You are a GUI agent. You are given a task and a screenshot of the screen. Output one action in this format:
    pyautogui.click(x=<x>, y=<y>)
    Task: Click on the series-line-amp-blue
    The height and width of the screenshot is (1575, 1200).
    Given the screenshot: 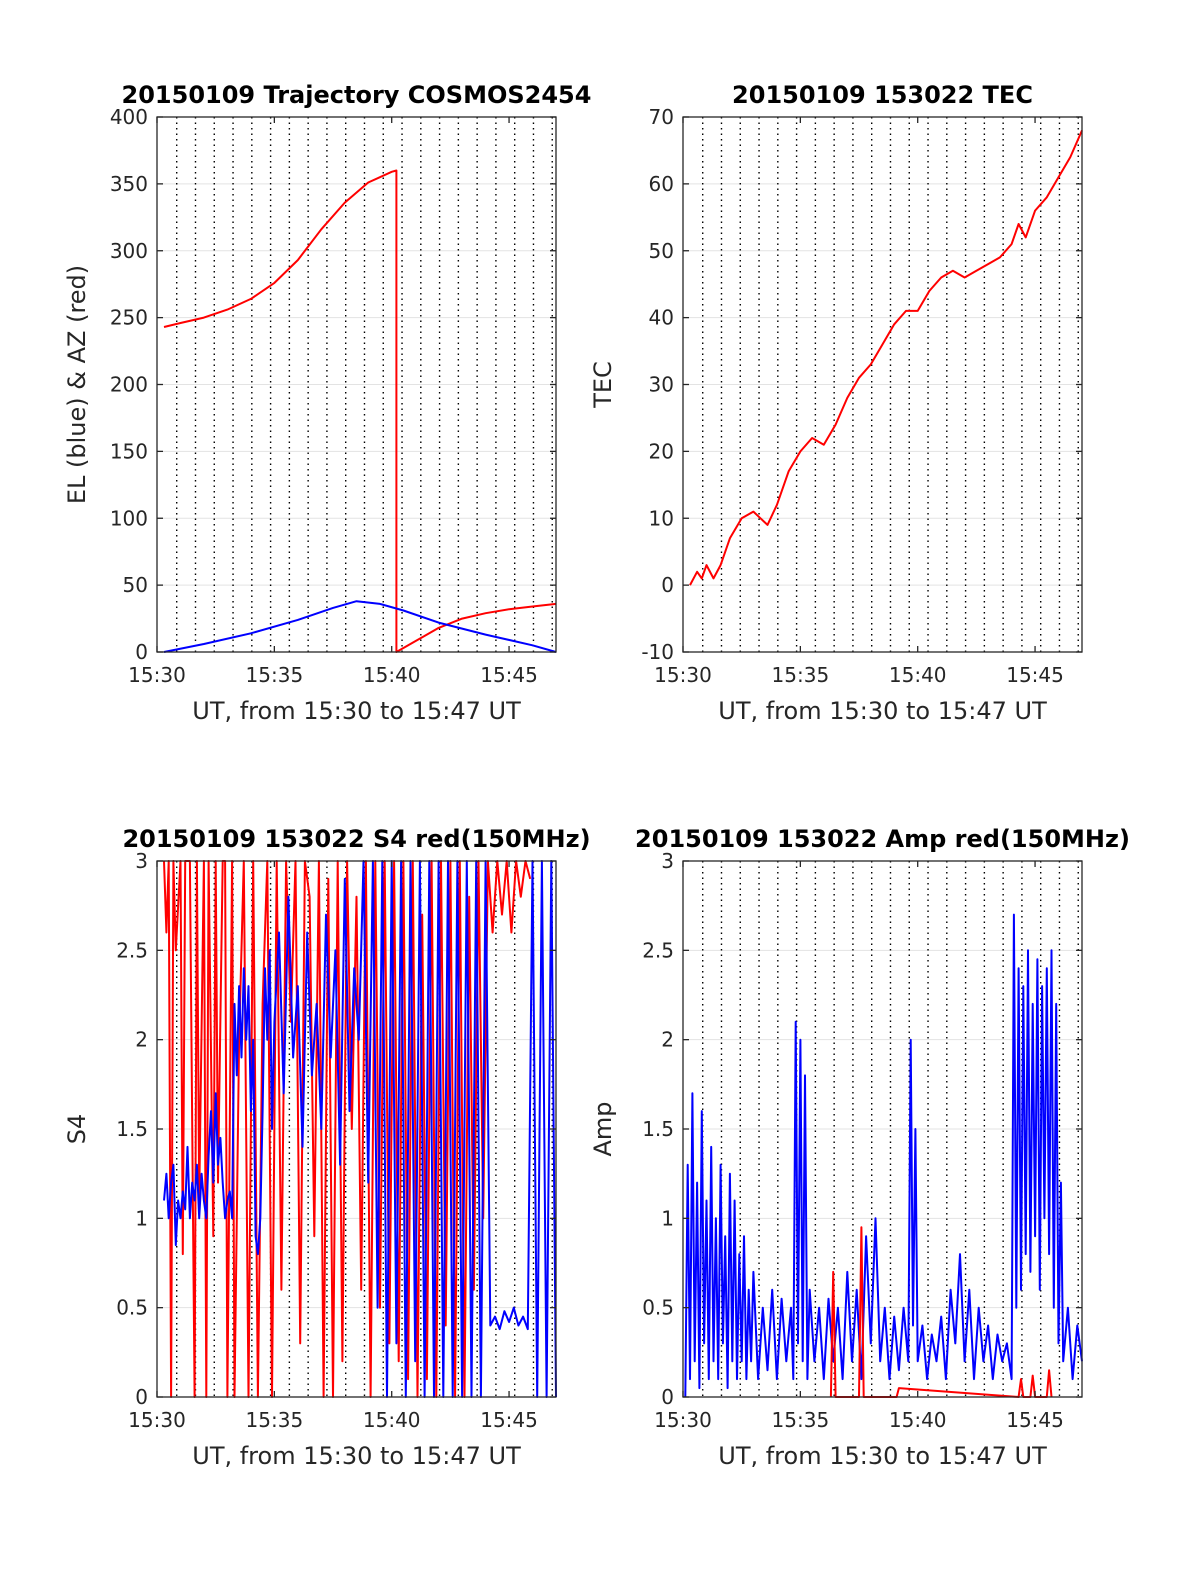 What is the action you would take?
    pyautogui.click(x=883, y=1155)
    